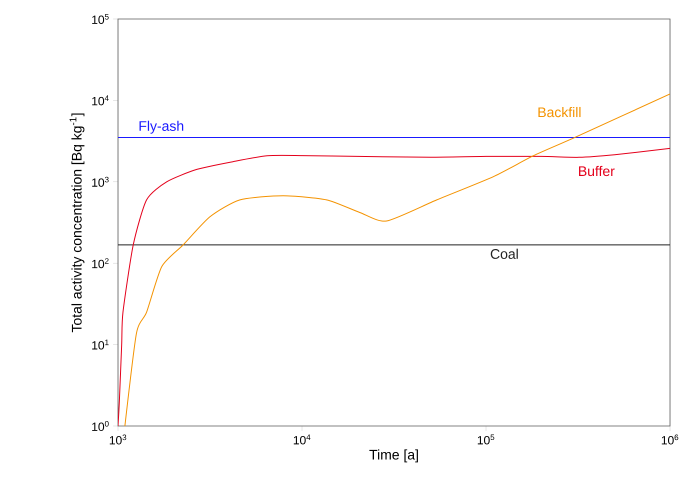  Describe the element at coordinates (100, 425) in the screenshot. I see `y-tick-label: 10$^{0}$` at that location.